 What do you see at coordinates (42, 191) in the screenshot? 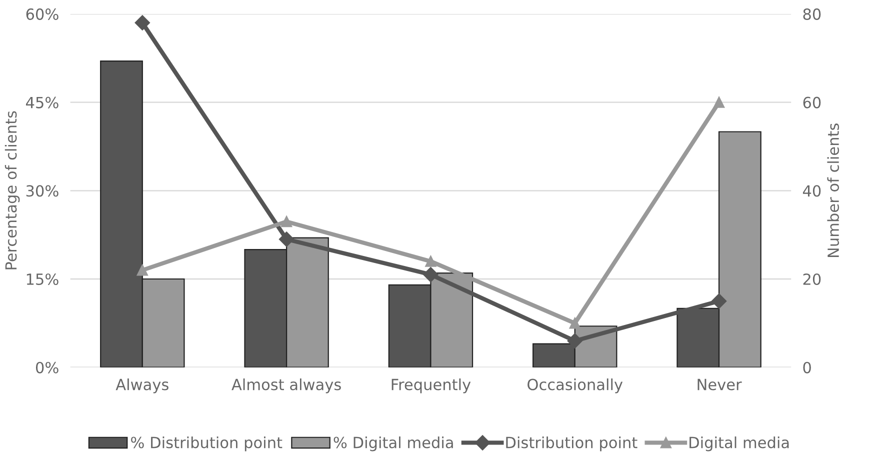
I see `y-tick-label: 30%` at bounding box center [42, 191].